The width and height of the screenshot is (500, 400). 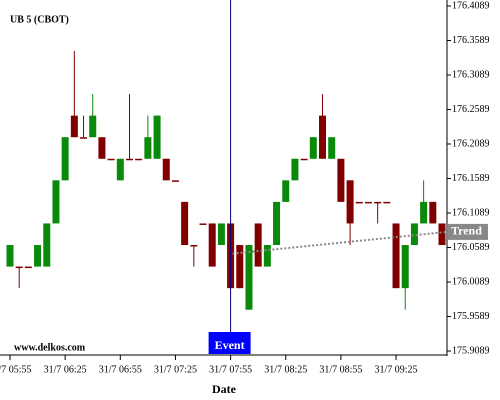 I want to click on x-tick-label: 31/7 09:25, so click(x=396, y=369).